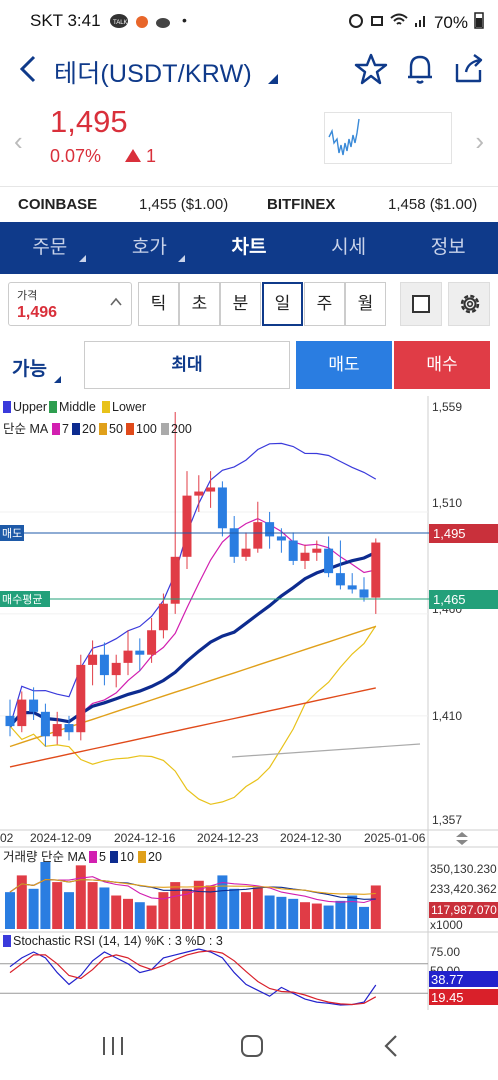 The height and width of the screenshot is (1080, 498). What do you see at coordinates (240, 304) in the screenshot?
I see `period-minute: 분` at bounding box center [240, 304].